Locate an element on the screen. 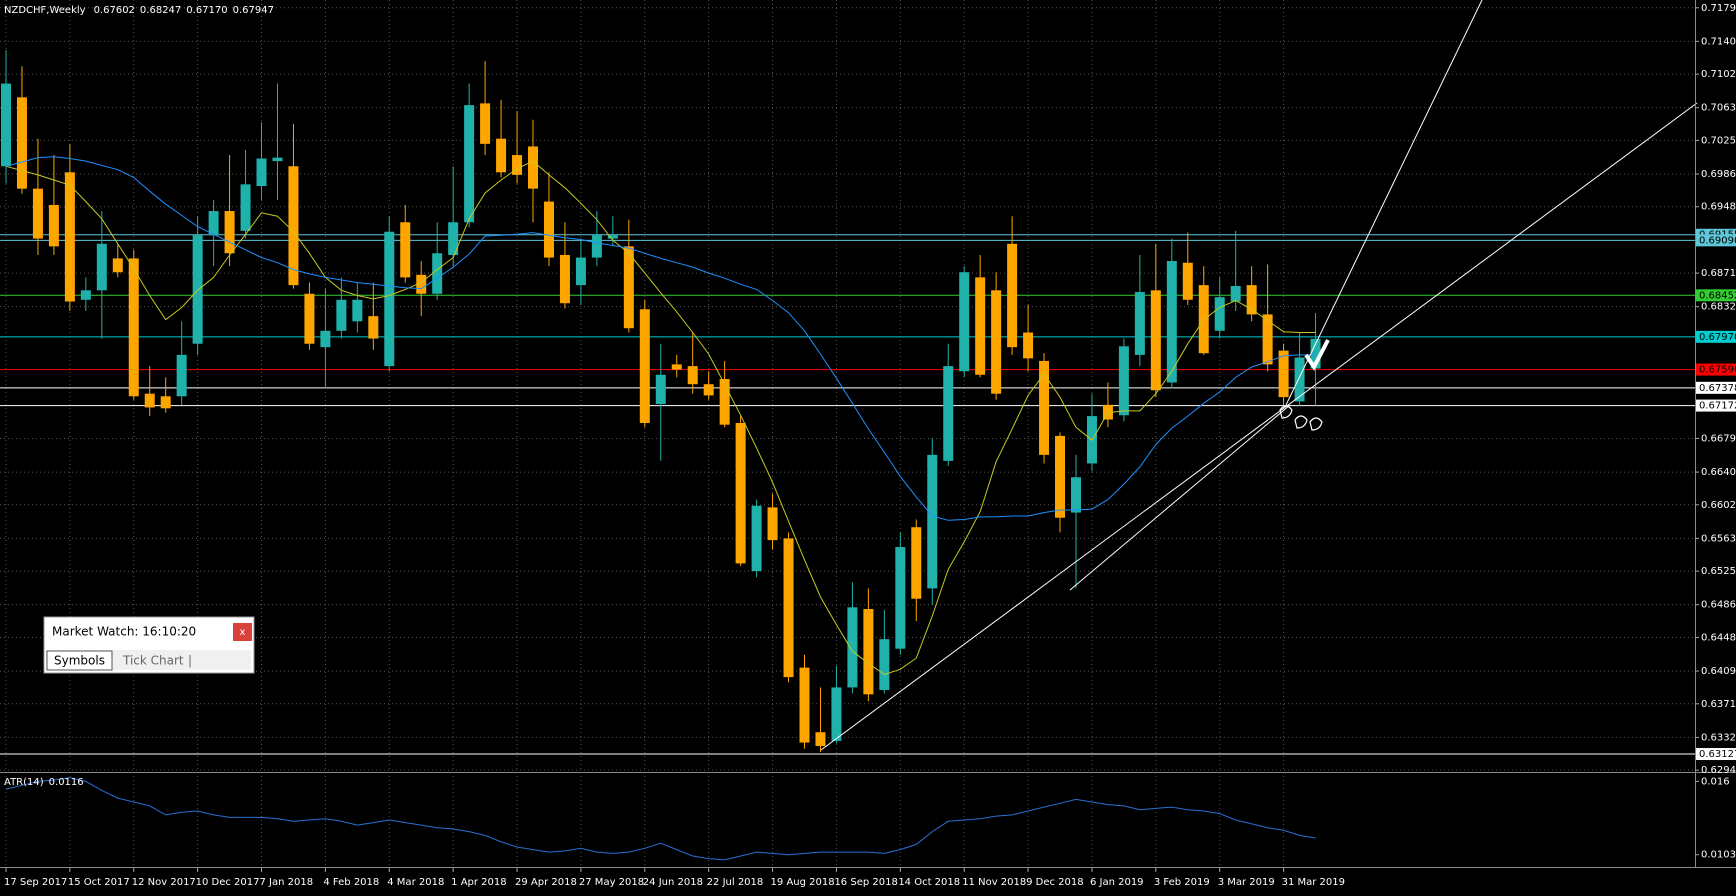 This screenshot has width=1736, height=896. x-tick-label: 7 Jan 2018 is located at coordinates (287, 882).